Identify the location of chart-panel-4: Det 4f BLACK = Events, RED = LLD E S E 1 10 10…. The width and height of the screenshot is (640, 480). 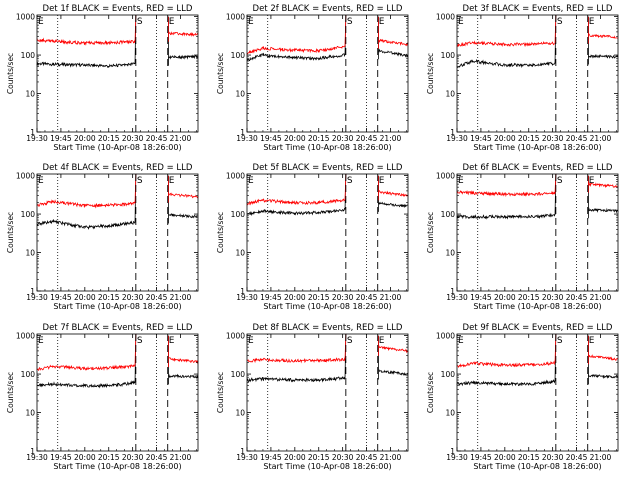
(102, 237).